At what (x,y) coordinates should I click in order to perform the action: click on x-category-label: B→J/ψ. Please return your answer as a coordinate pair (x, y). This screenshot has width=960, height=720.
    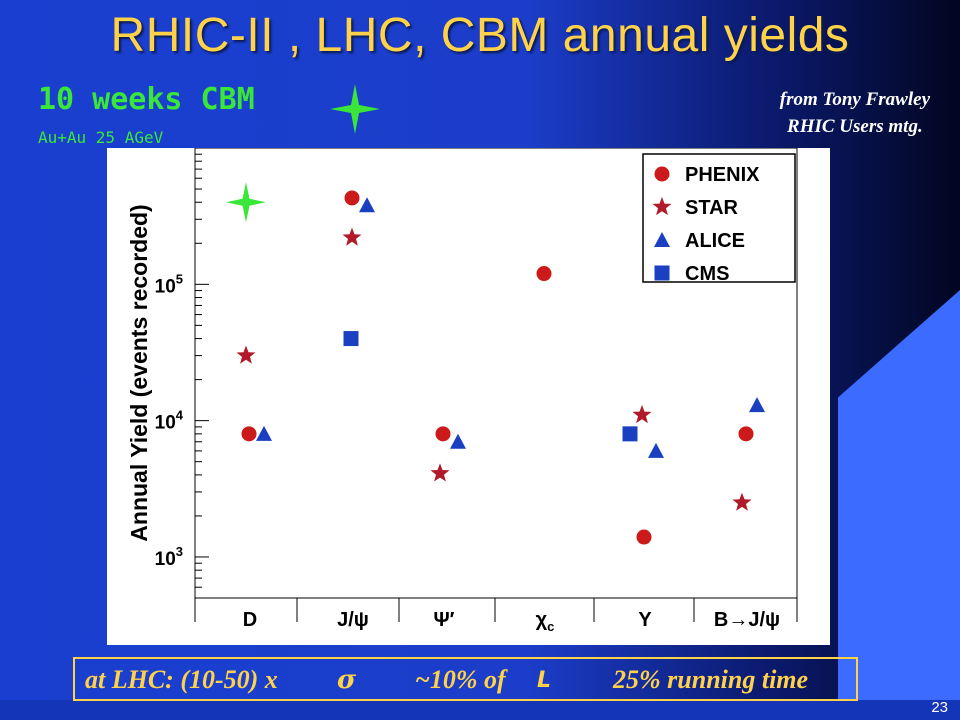
    Looking at the image, I should click on (747, 620).